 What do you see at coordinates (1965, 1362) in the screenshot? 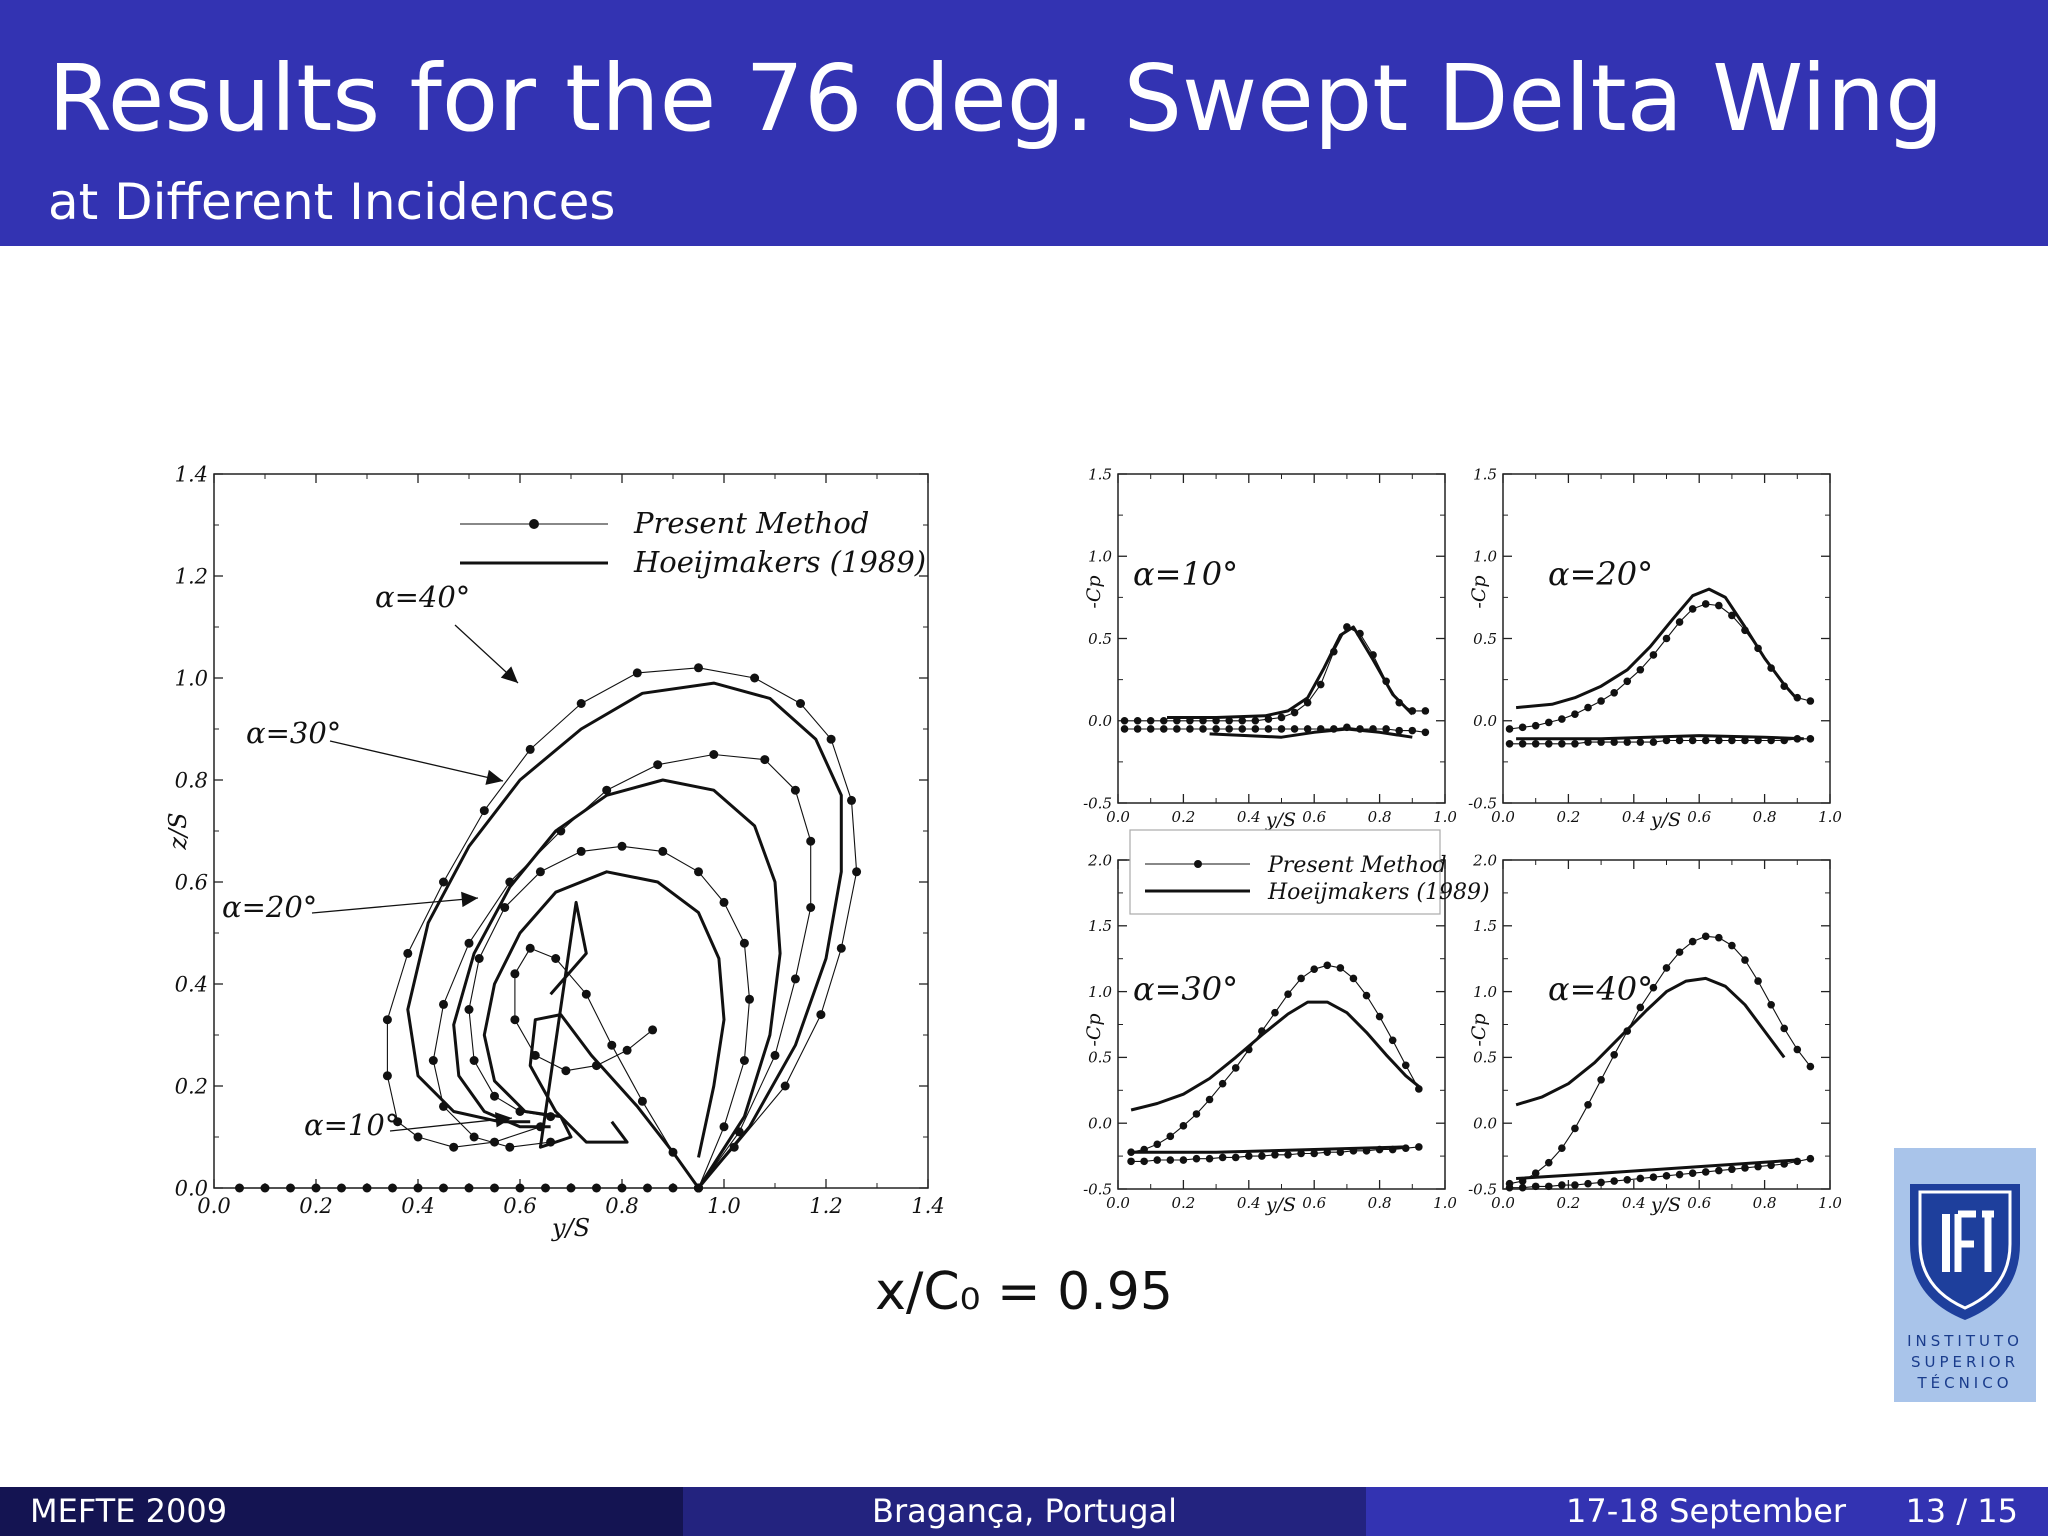
I see `logo-line: SUPERIOR` at bounding box center [1965, 1362].